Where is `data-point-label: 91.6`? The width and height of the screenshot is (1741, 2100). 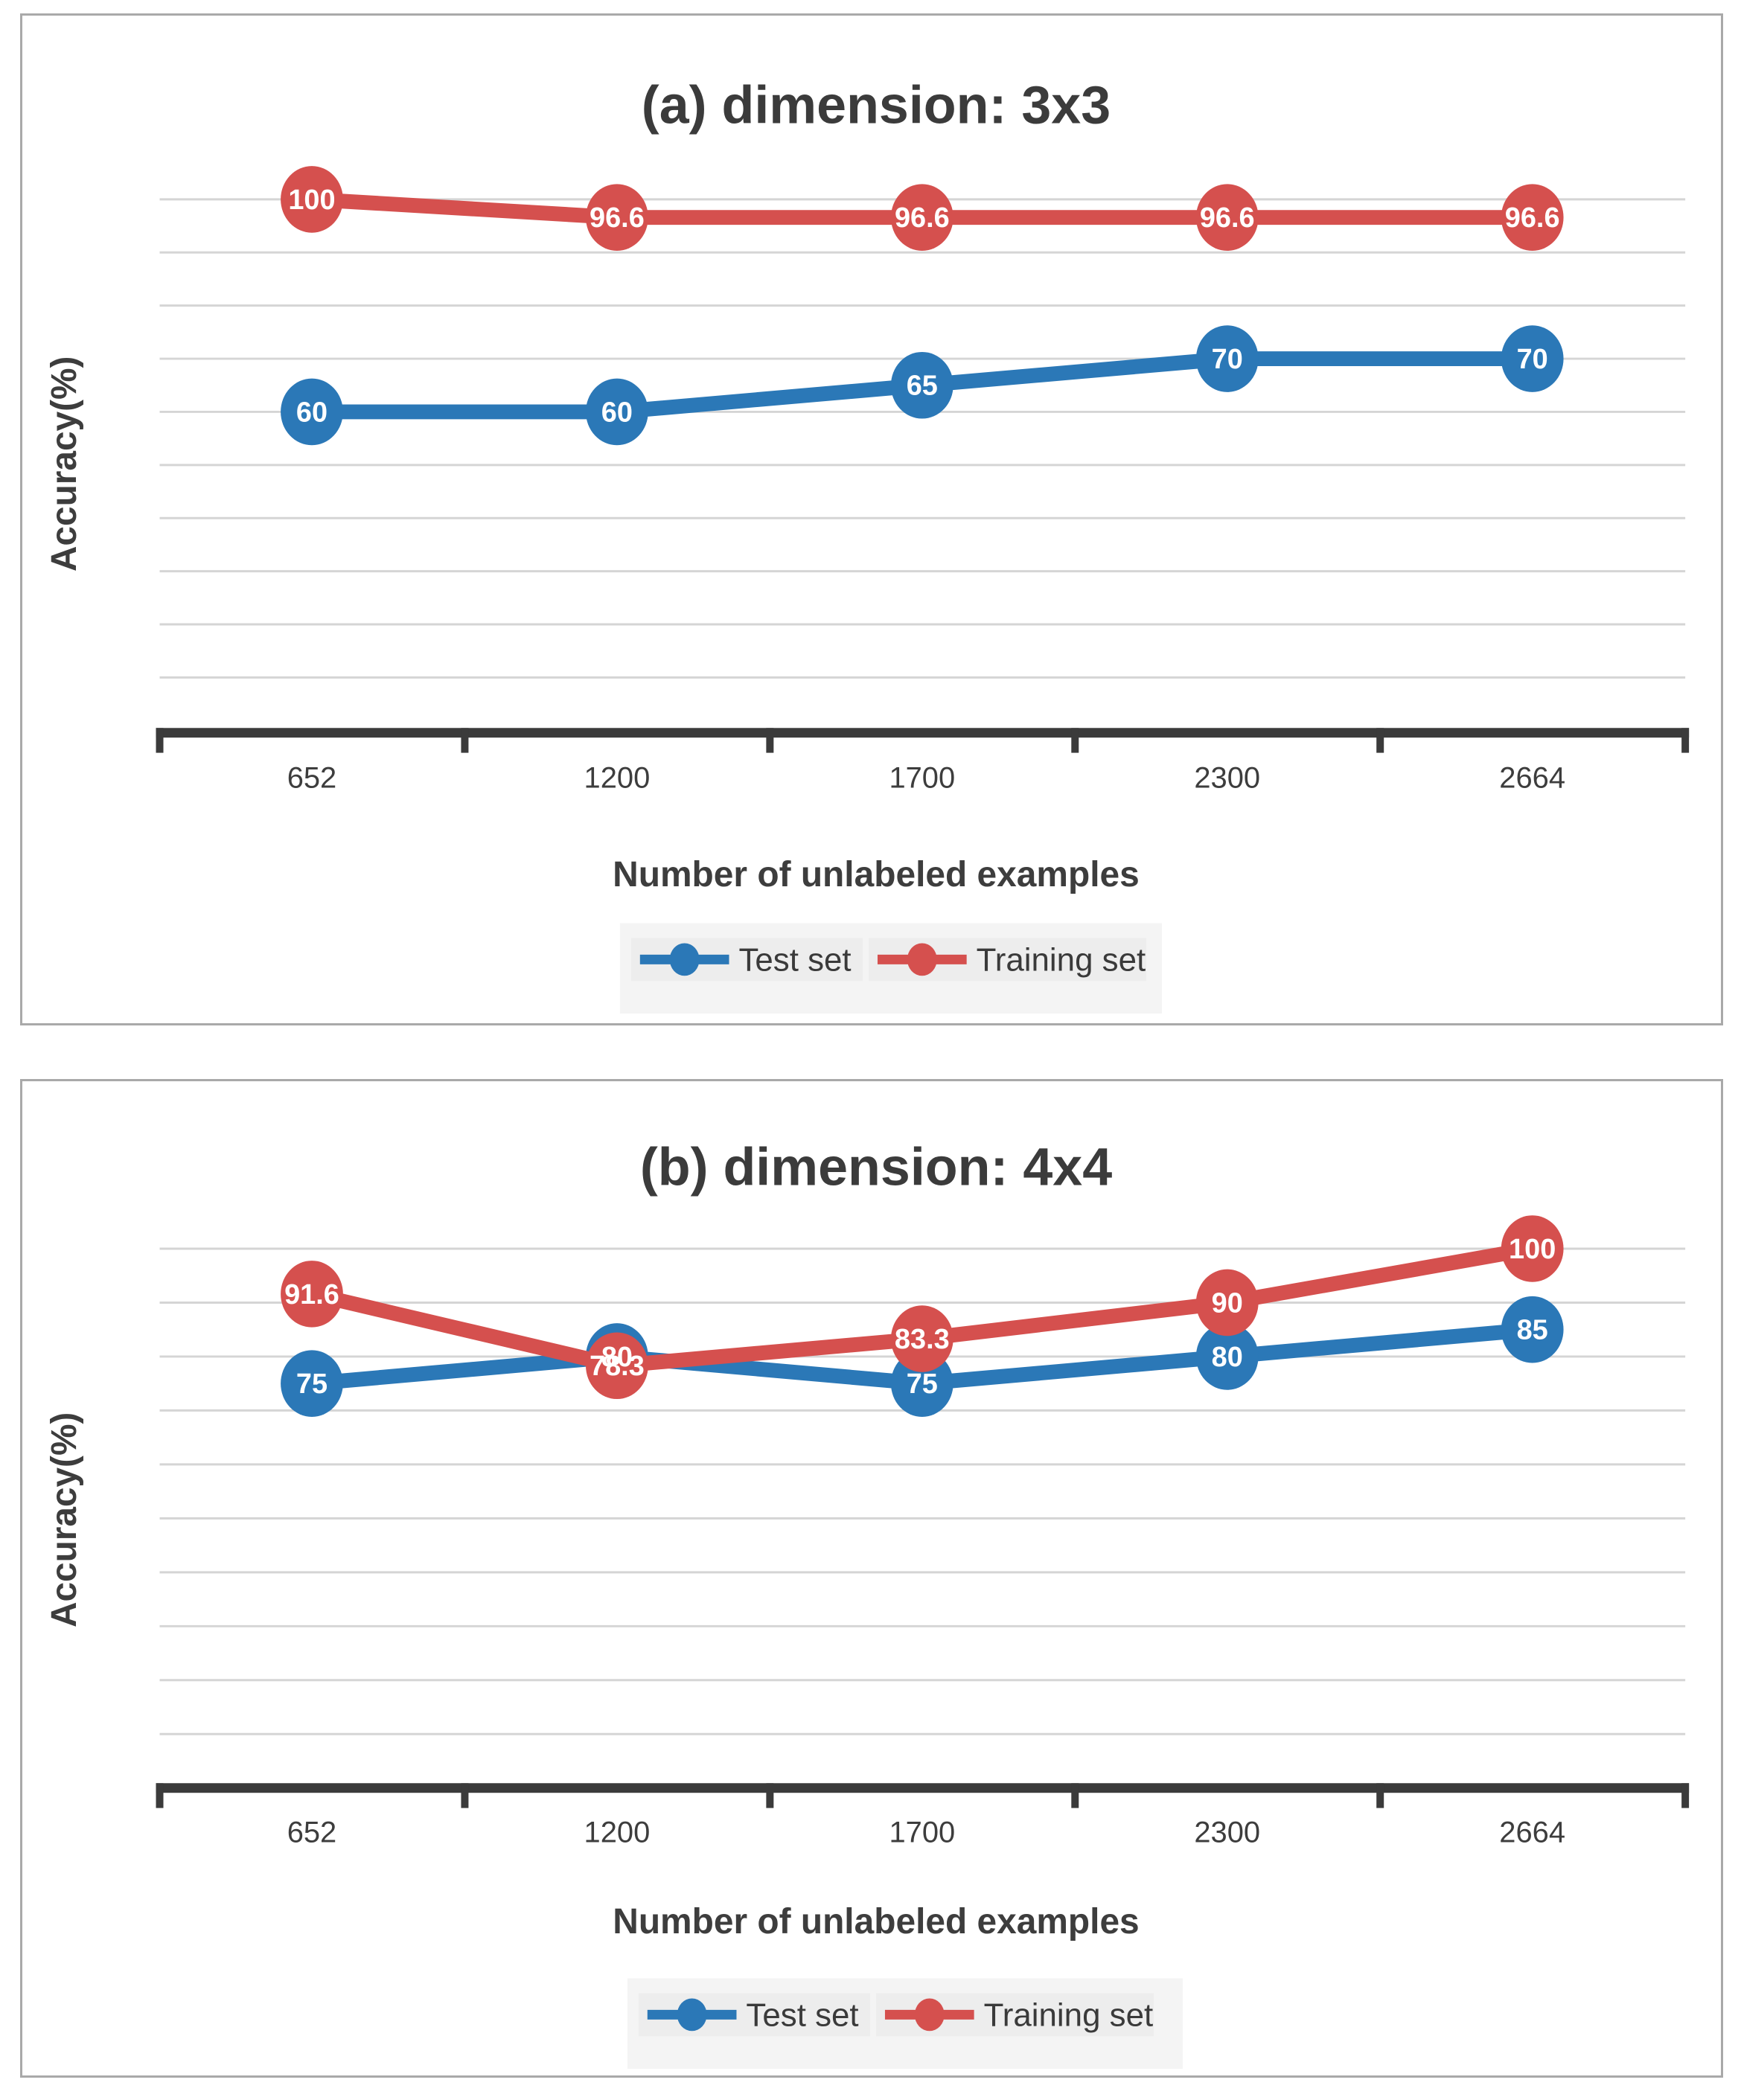
data-point-label: 91.6 is located at coordinates (311, 1294).